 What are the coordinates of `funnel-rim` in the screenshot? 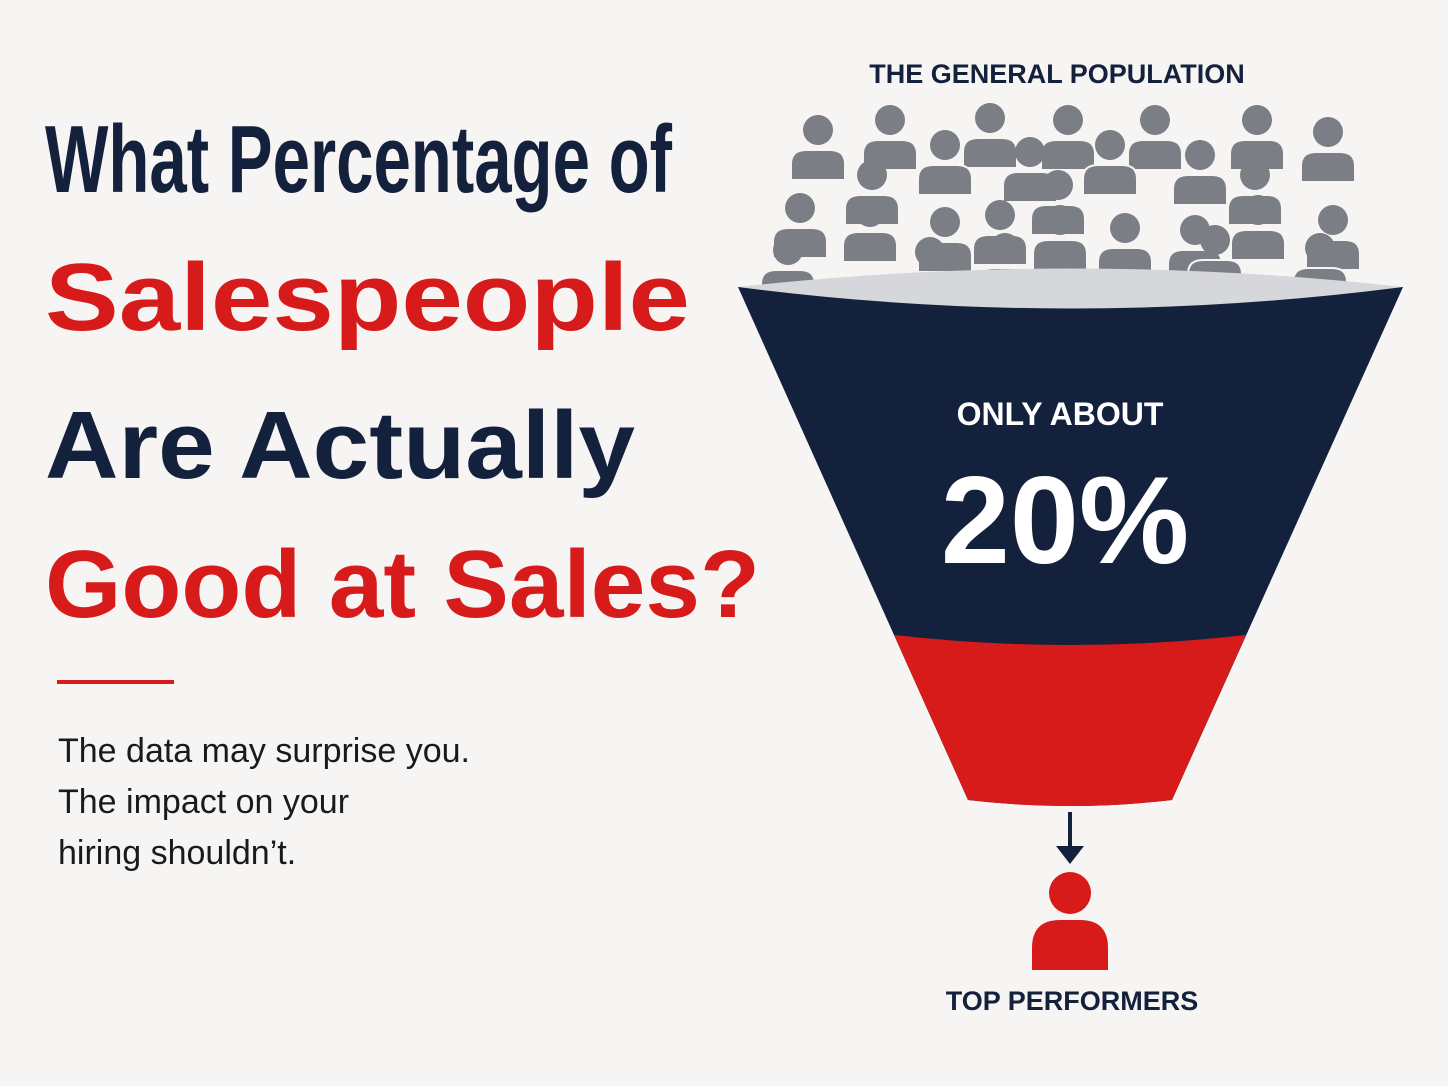 It's located at (1070, 288).